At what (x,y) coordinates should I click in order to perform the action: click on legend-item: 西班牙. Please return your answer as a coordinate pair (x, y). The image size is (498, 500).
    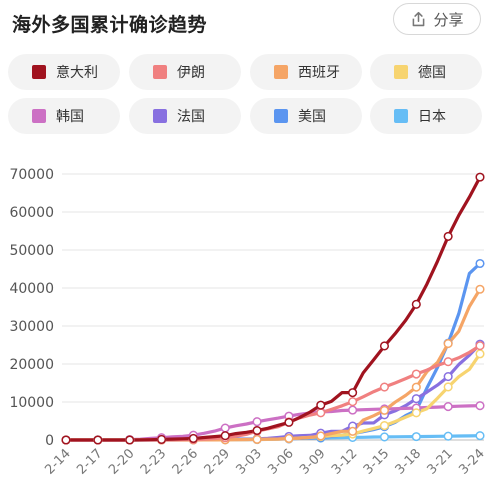
    Looking at the image, I should click on (306, 72).